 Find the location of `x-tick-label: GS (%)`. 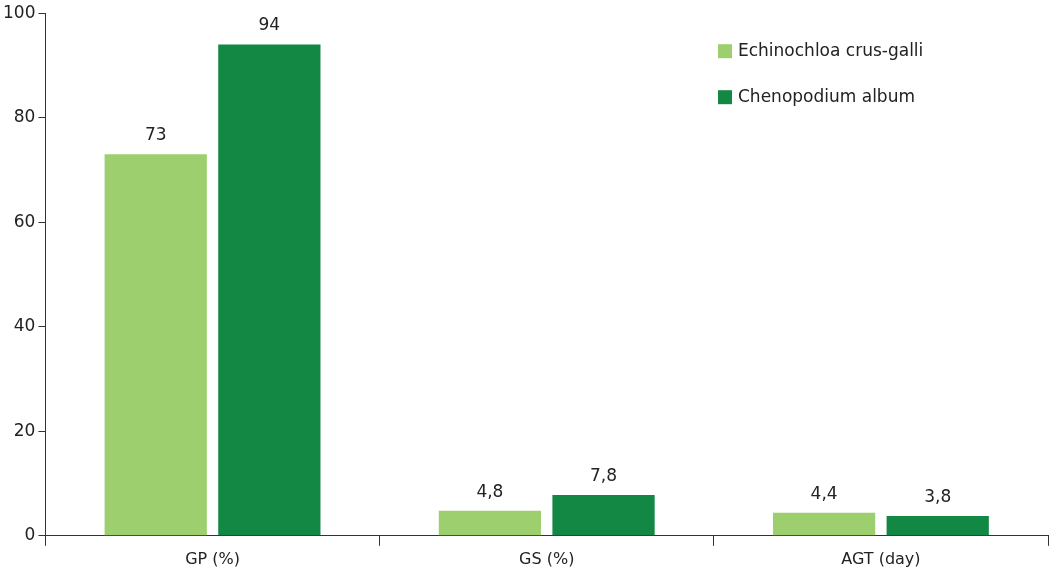

x-tick-label: GS (%) is located at coordinates (547, 558).